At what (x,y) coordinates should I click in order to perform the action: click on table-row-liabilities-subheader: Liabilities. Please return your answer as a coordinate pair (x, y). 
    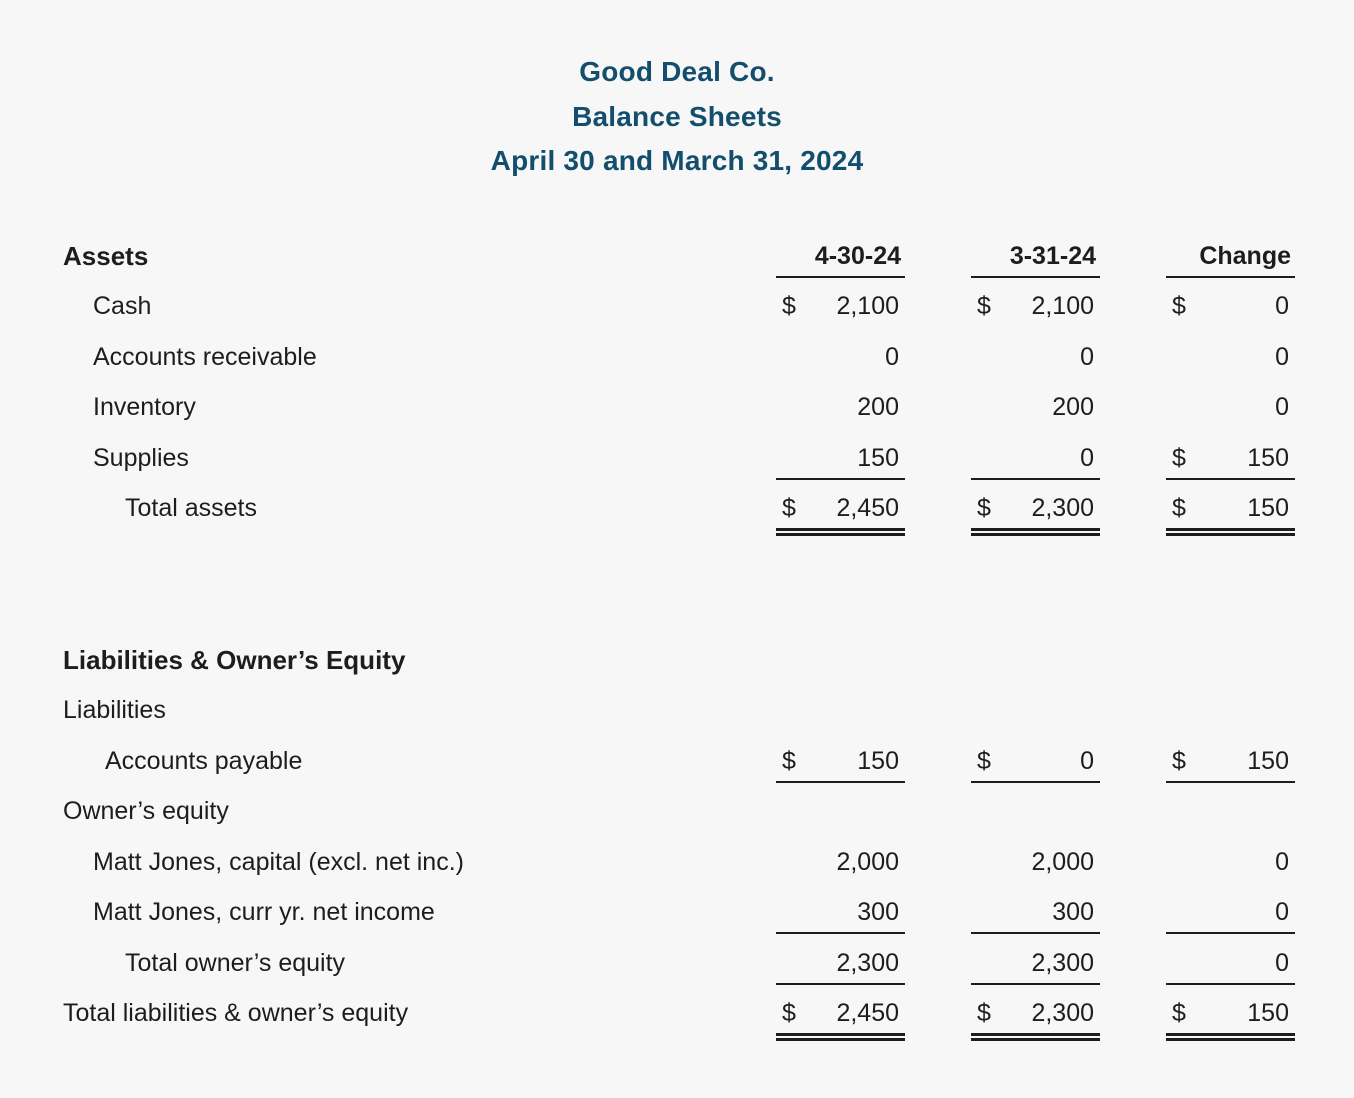
    Looking at the image, I should click on (679, 710).